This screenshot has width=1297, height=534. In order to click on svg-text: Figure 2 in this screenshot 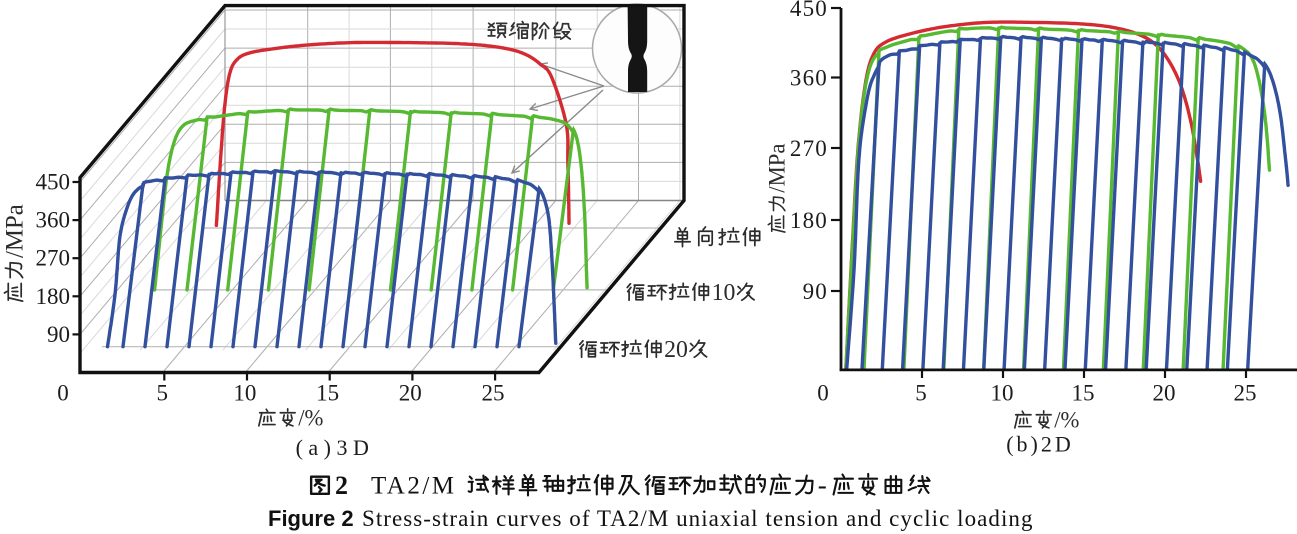, I will do `click(311, 518)`.